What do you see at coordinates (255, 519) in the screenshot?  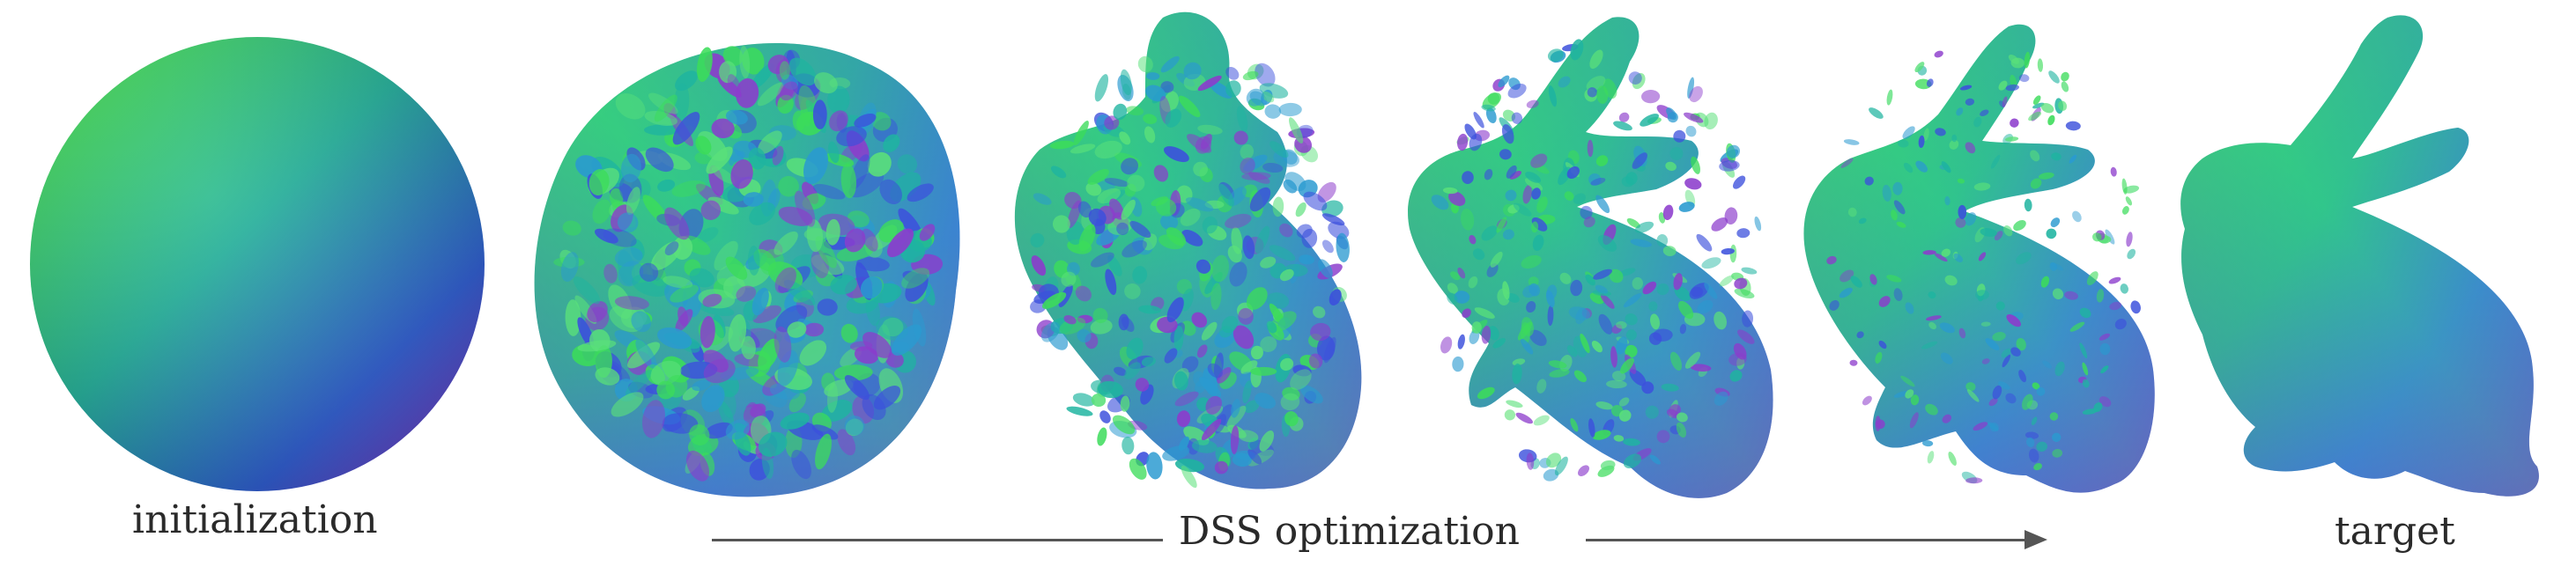 I see `label-initialization: initialization` at bounding box center [255, 519].